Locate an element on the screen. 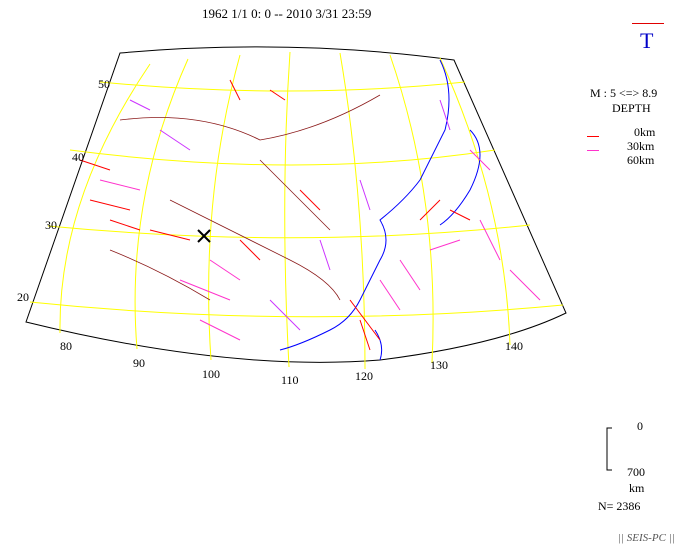 The image size is (697, 550). event-count: N= 2386 is located at coordinates (619, 506).